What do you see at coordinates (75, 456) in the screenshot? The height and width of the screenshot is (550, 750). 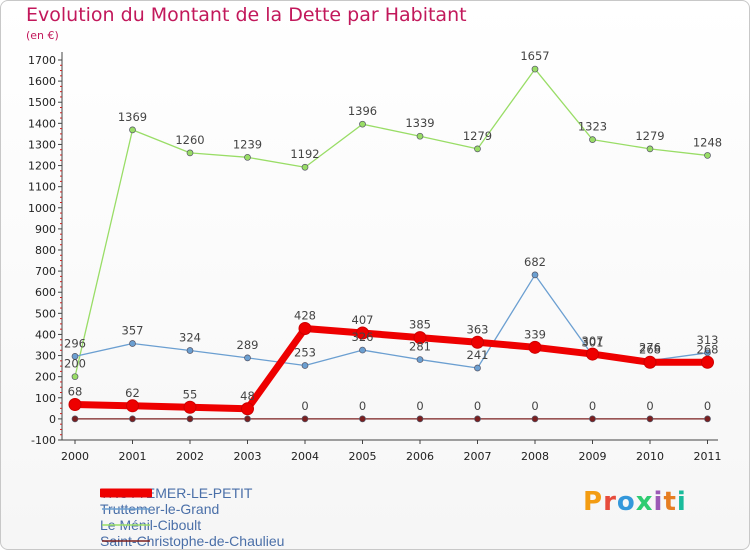 I see `x-tick-label: 2000` at bounding box center [75, 456].